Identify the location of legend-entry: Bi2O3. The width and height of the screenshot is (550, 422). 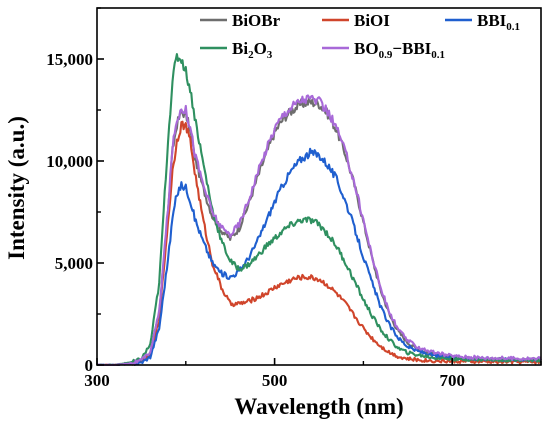
(236, 50).